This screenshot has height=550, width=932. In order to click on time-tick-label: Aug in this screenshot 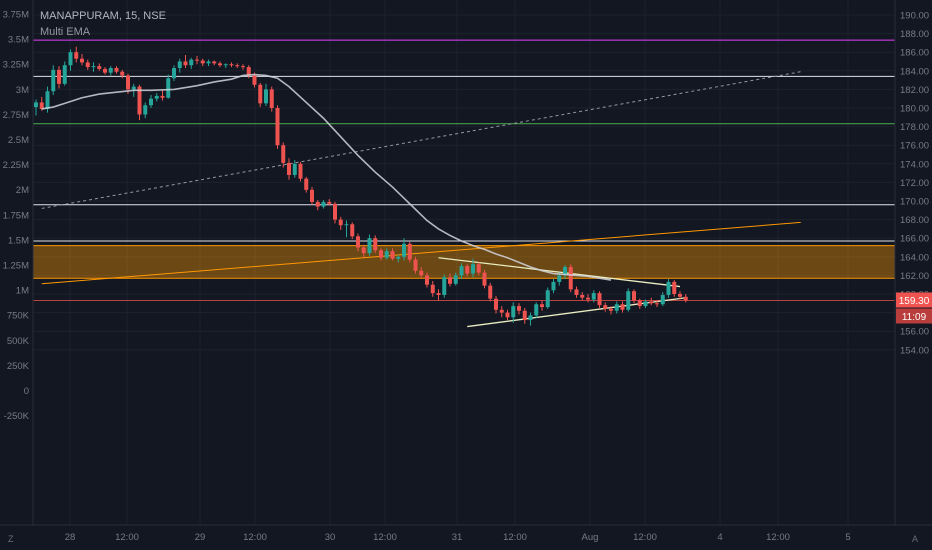, I will do `click(590, 537)`.